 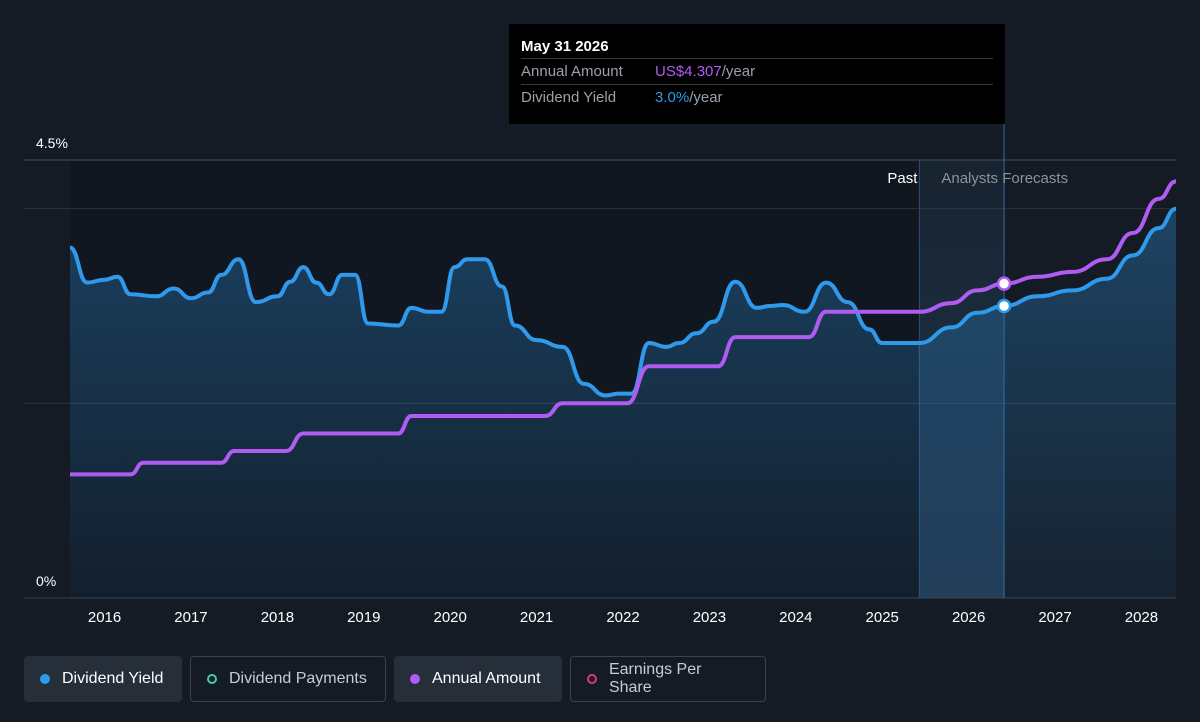 I want to click on tooltip-date: May 31 2026, so click(x=565, y=46).